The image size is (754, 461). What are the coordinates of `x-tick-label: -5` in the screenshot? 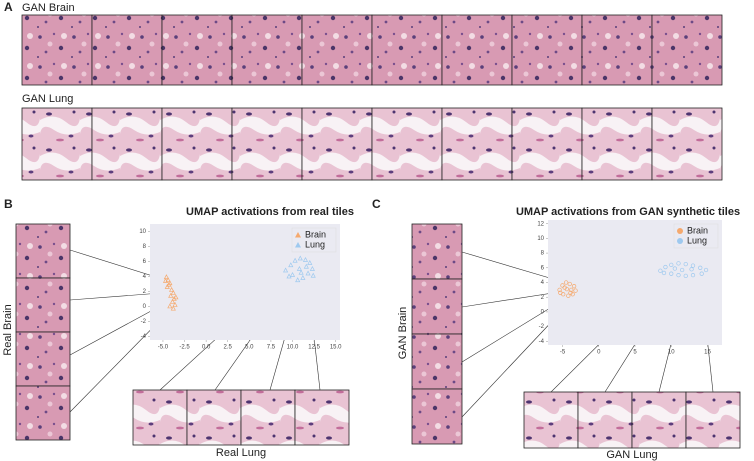 It's located at (563, 353).